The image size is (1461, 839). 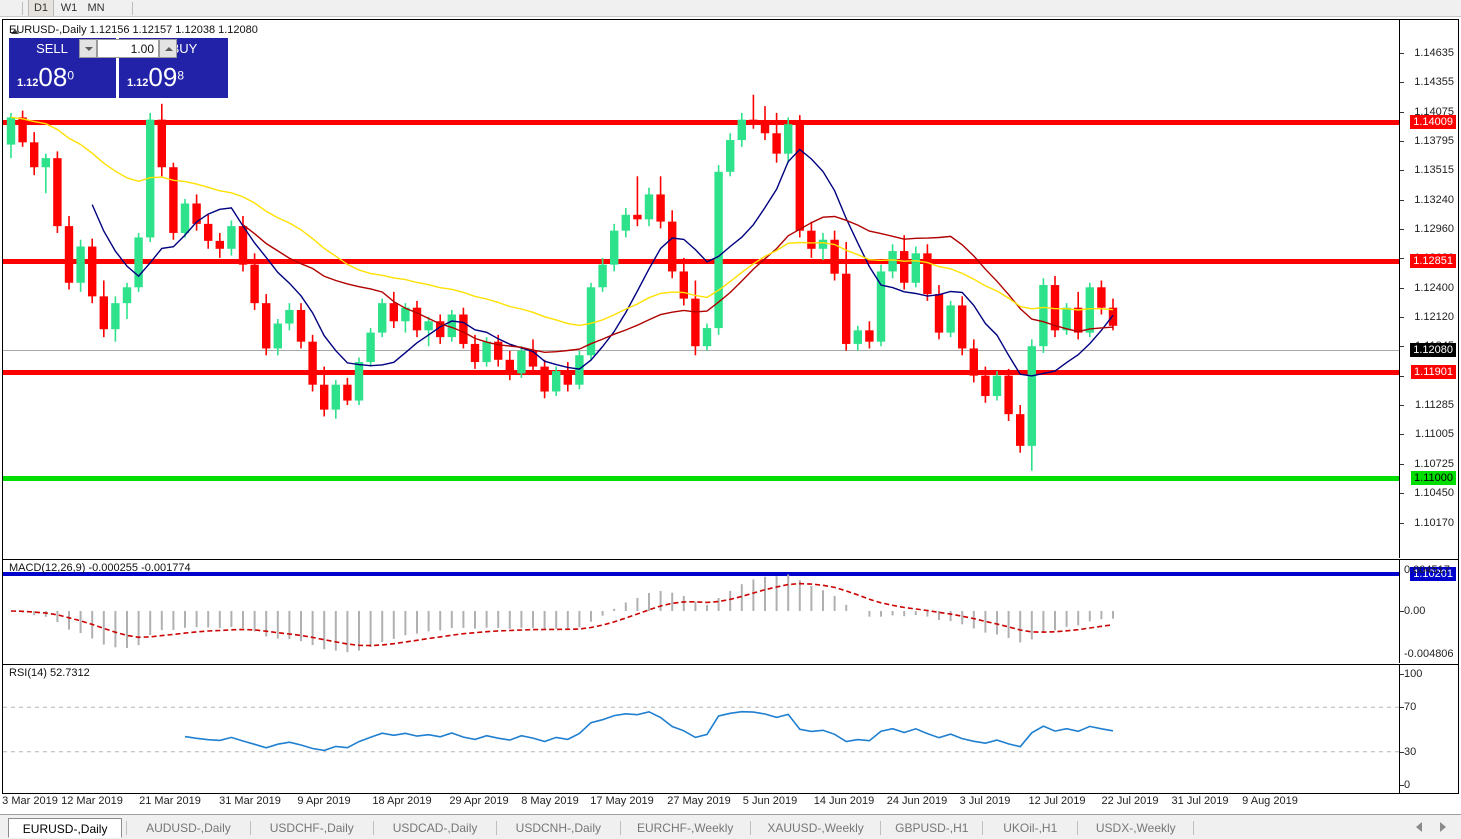 What do you see at coordinates (52, 48) in the screenshot?
I see `sell-button: SELL` at bounding box center [52, 48].